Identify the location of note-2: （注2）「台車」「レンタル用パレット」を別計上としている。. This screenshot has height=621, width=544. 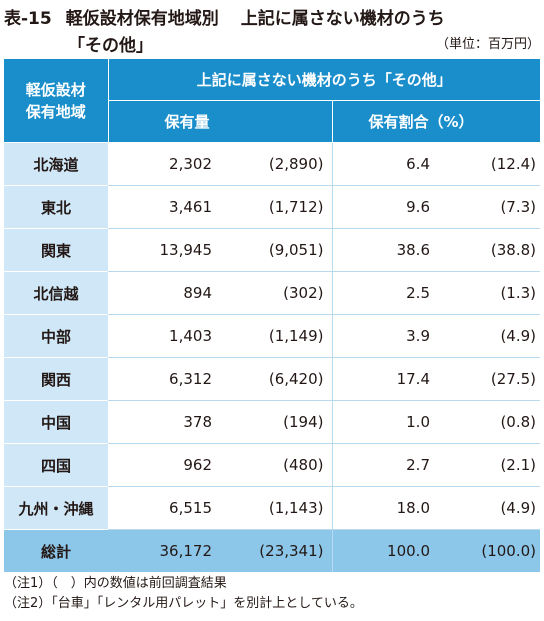
(183, 603).